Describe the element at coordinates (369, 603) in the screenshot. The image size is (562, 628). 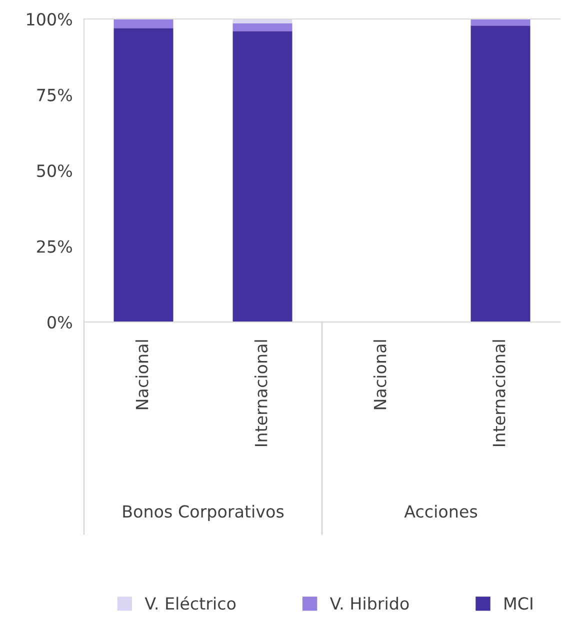
I see `legend-label: V. Hibrido` at that location.